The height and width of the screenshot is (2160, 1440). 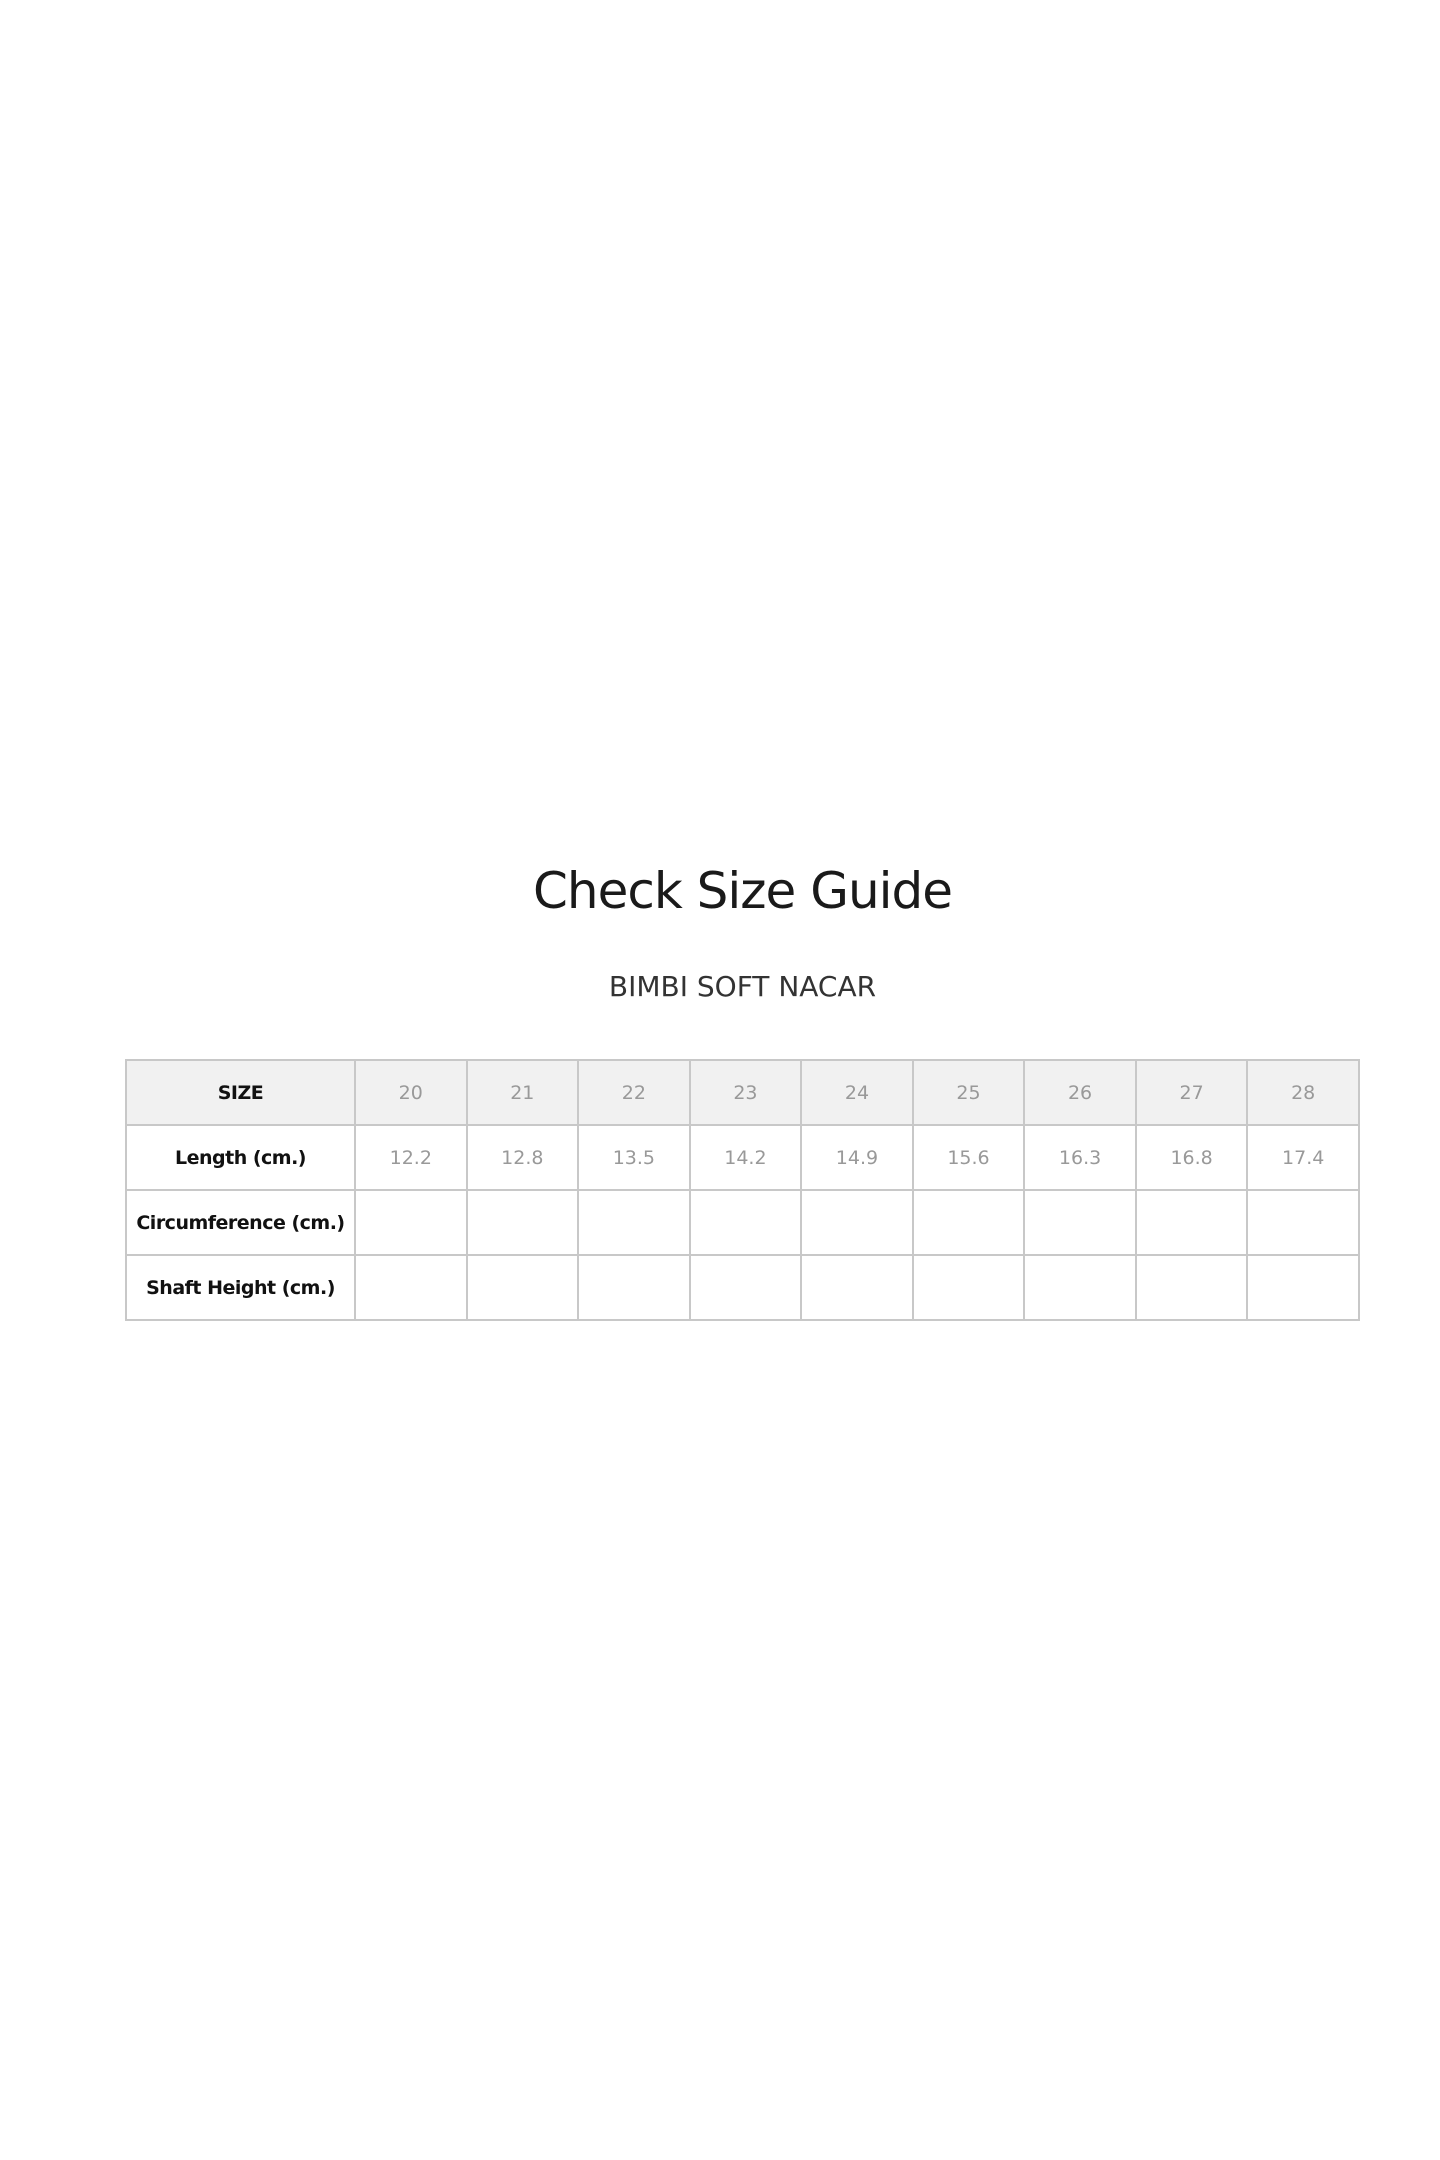 What do you see at coordinates (634, 1157) in the screenshot?
I see `table-cell: 13.5` at bounding box center [634, 1157].